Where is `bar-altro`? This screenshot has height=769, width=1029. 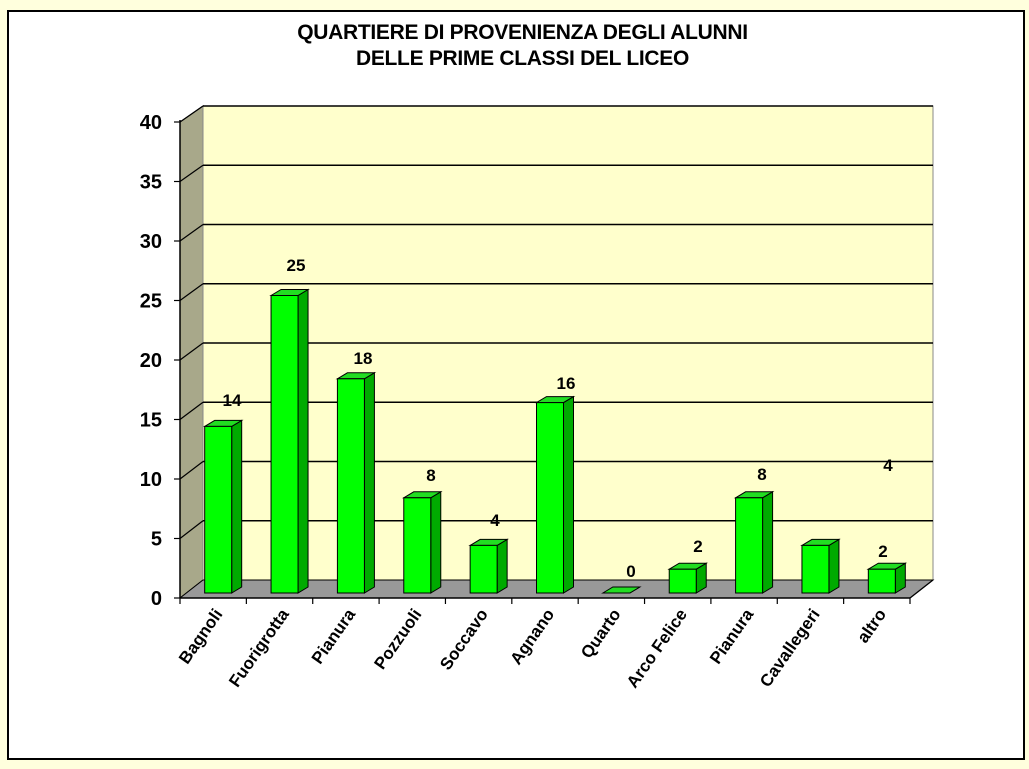 bar-altro is located at coordinates (887, 578).